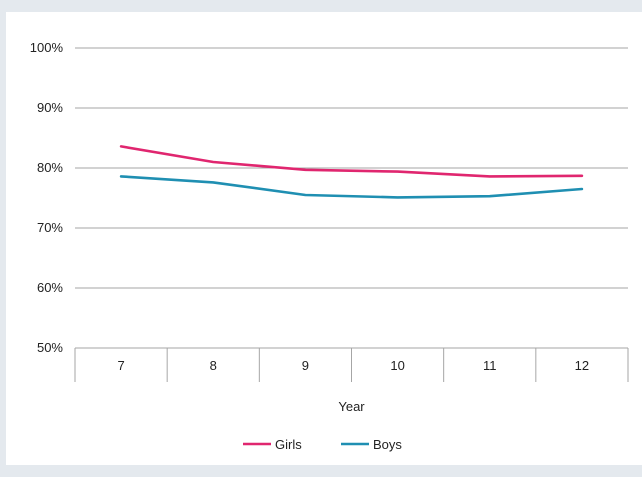 The width and height of the screenshot is (642, 477). I want to click on y-tick-label: 100%, so click(47, 47).